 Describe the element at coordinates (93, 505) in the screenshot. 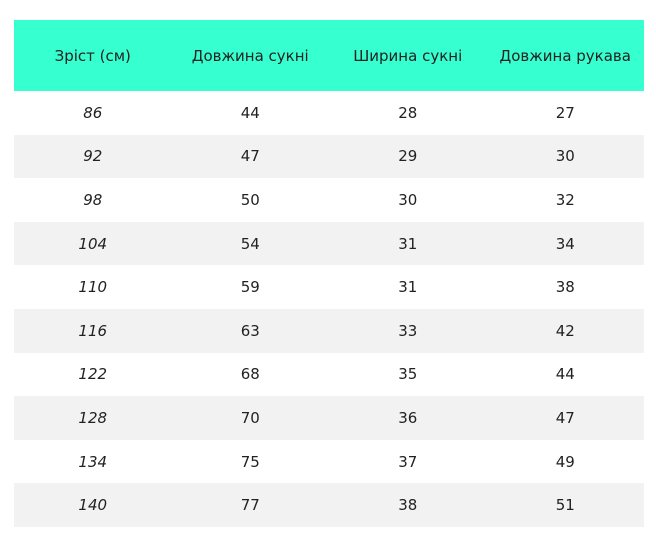

I see `cell-height: 140` at that location.